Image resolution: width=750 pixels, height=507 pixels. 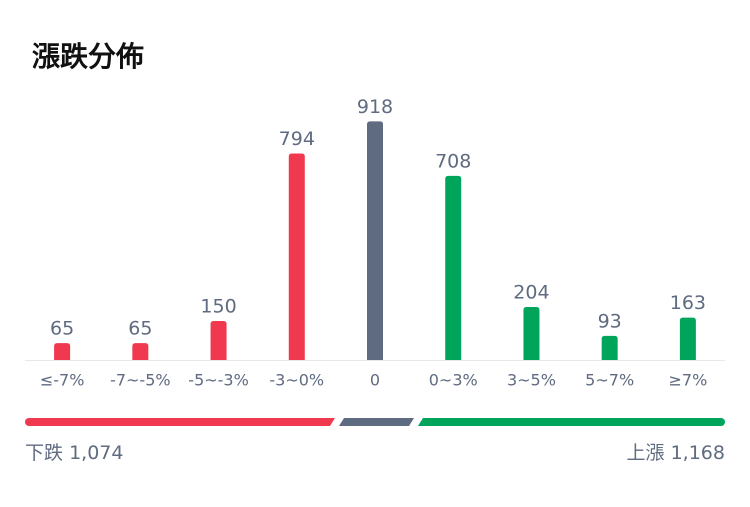 I want to click on x-tick-label: 0, so click(x=375, y=380).